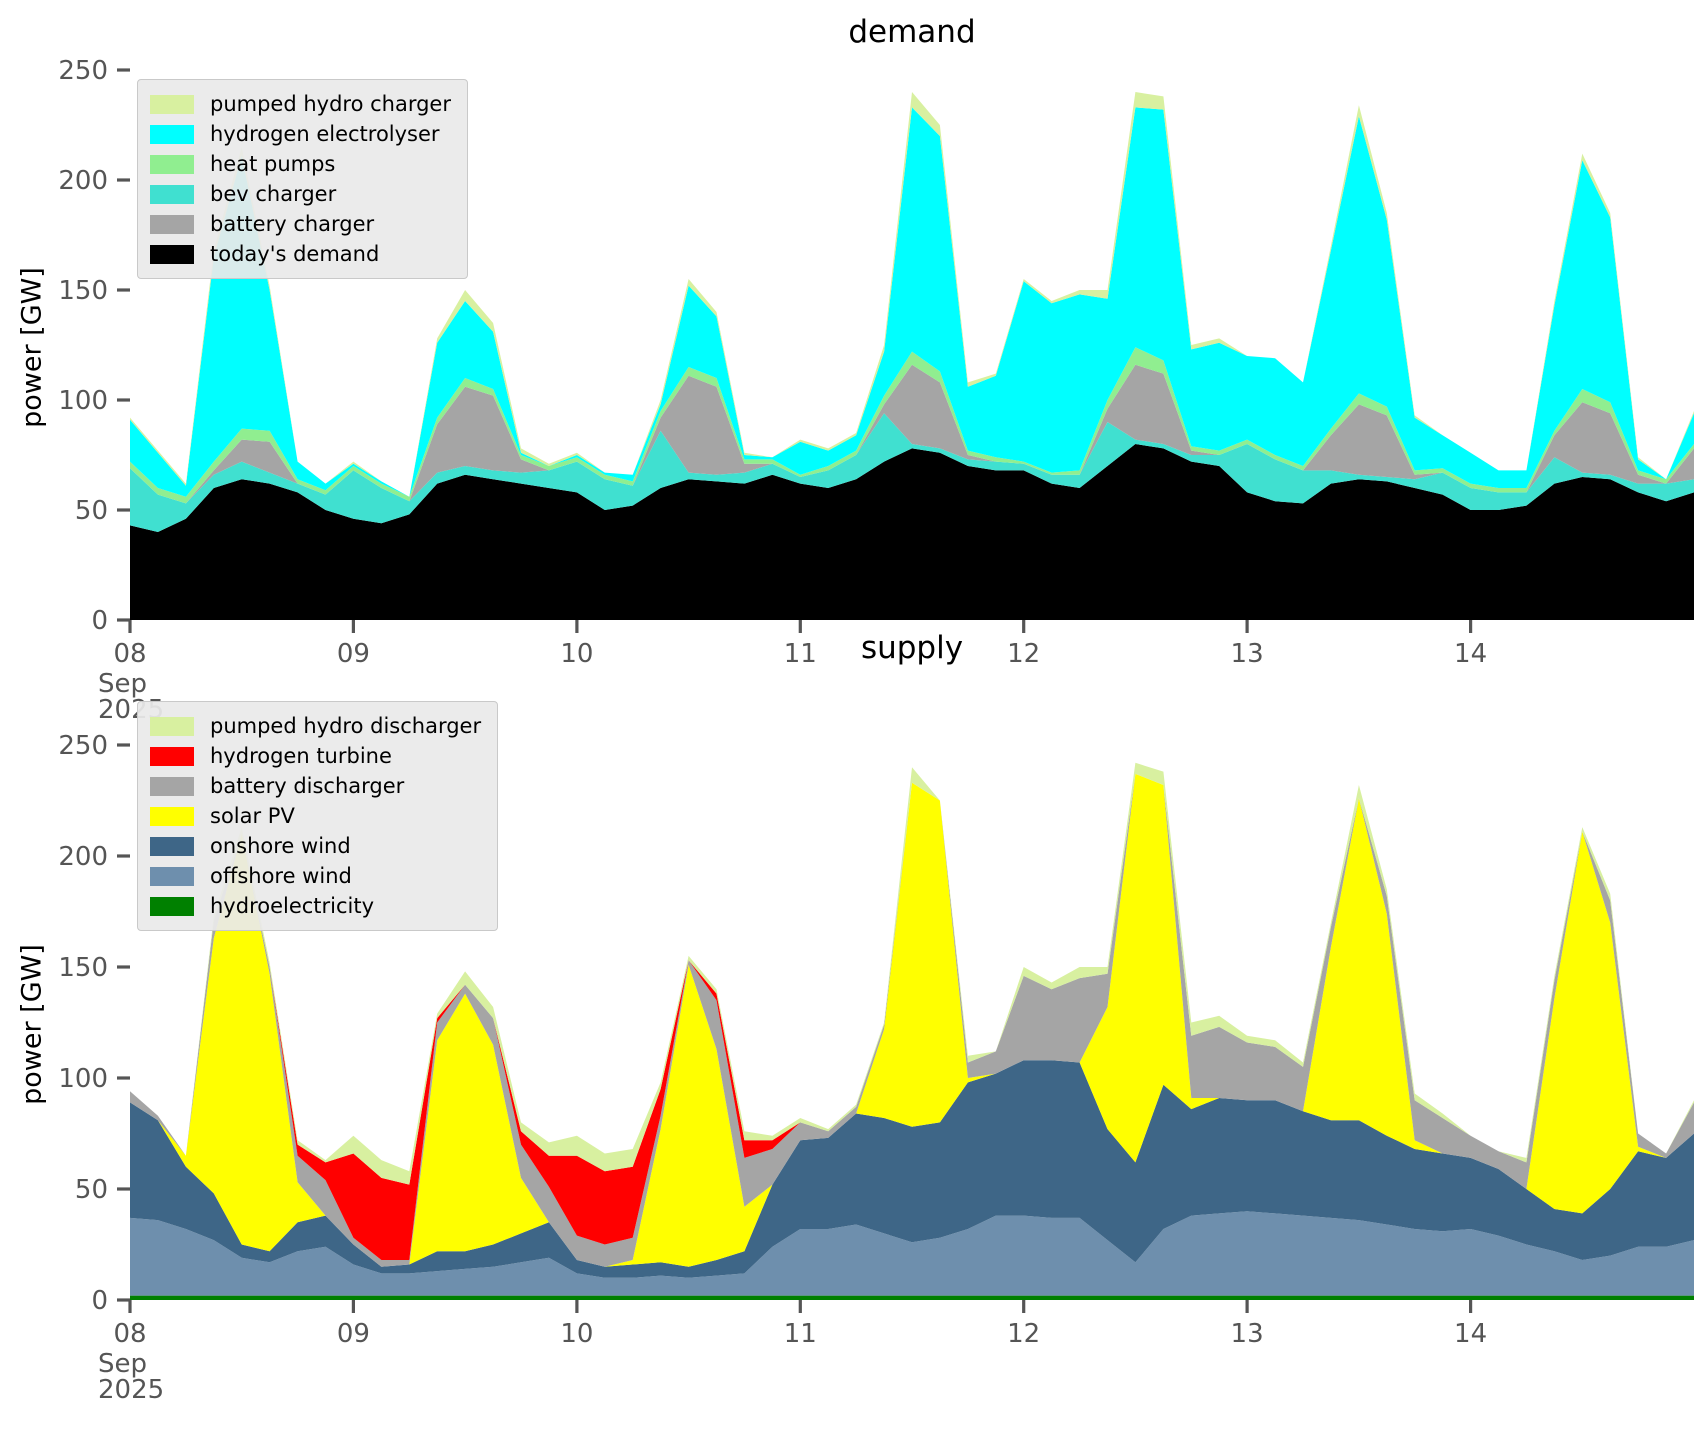 The image size is (1706, 1431). What do you see at coordinates (32, 347) in the screenshot?
I see `demand-y-axis-label: power [GW]` at bounding box center [32, 347].